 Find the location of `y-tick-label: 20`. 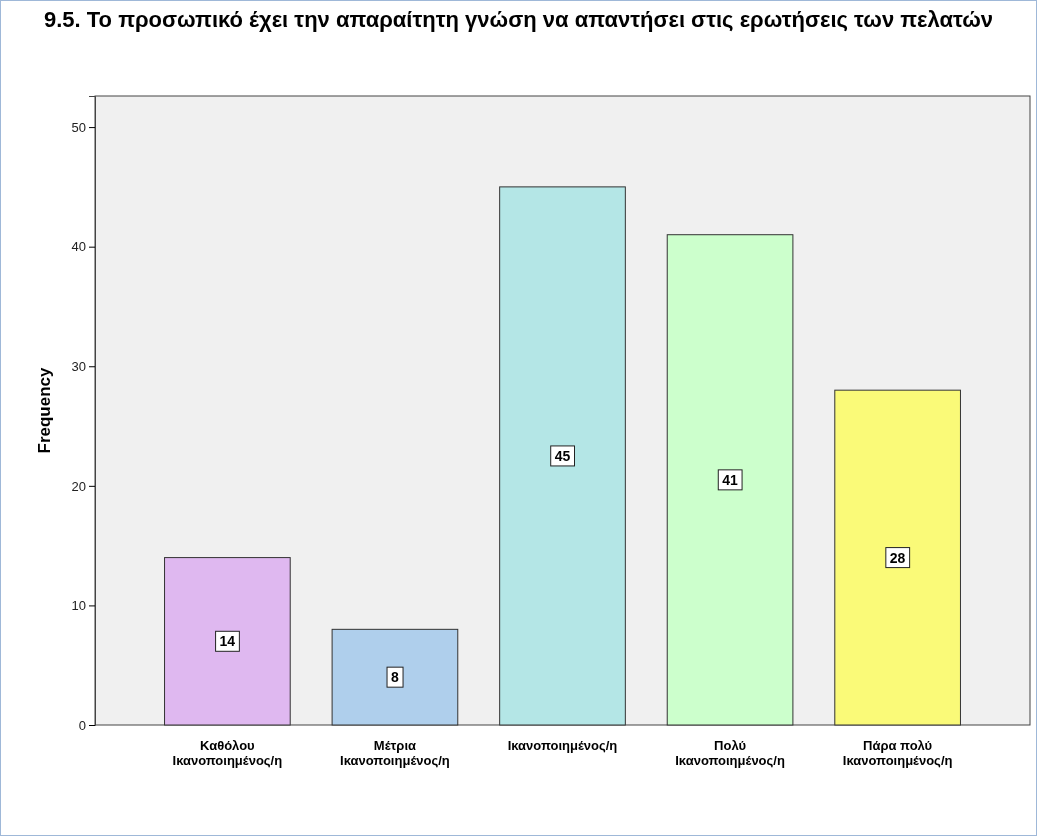

y-tick-label: 20 is located at coordinates (78, 486).